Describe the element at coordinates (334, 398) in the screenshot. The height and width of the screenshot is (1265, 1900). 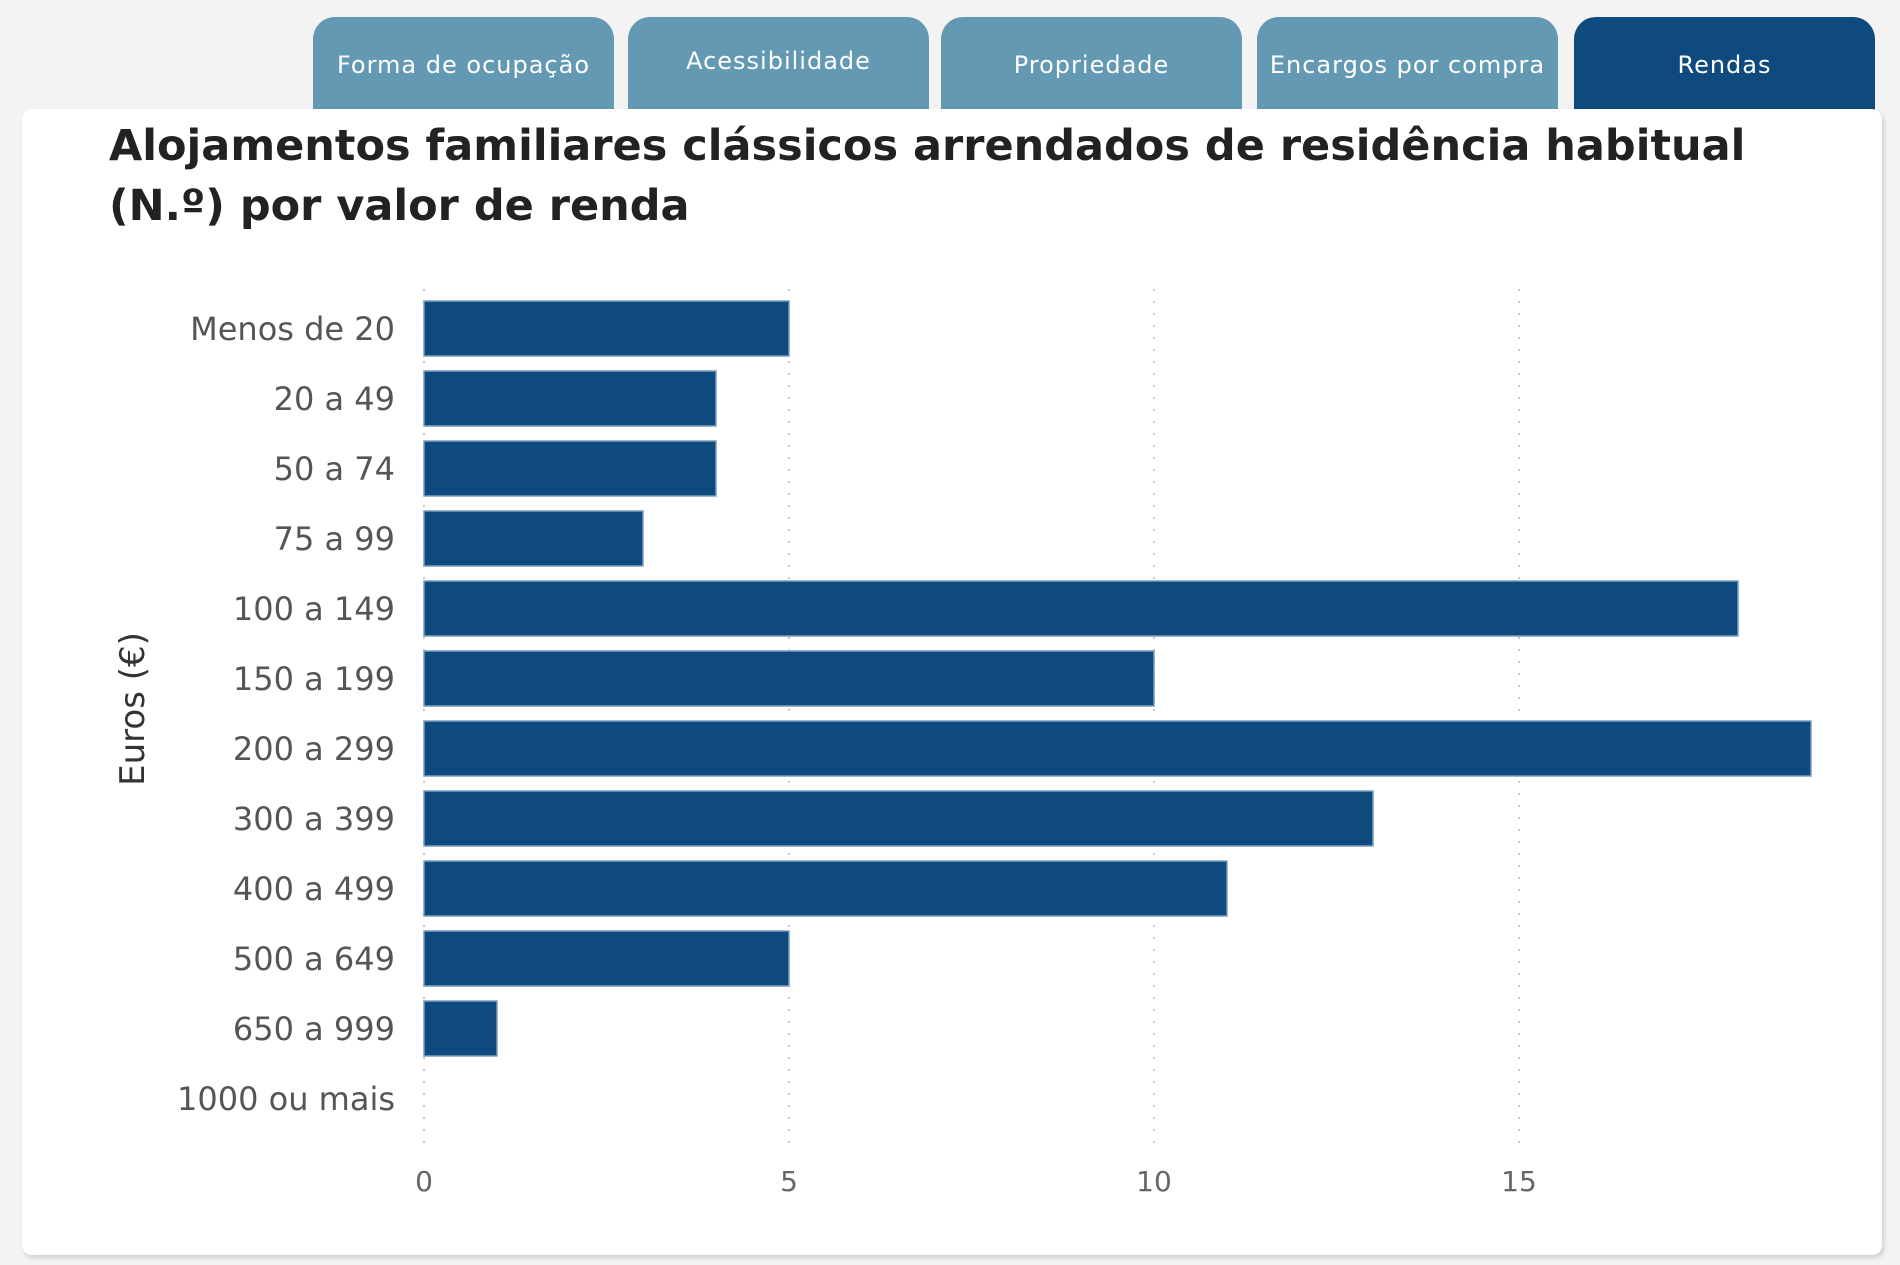
I see `y-category-label: 20 a 49` at that location.